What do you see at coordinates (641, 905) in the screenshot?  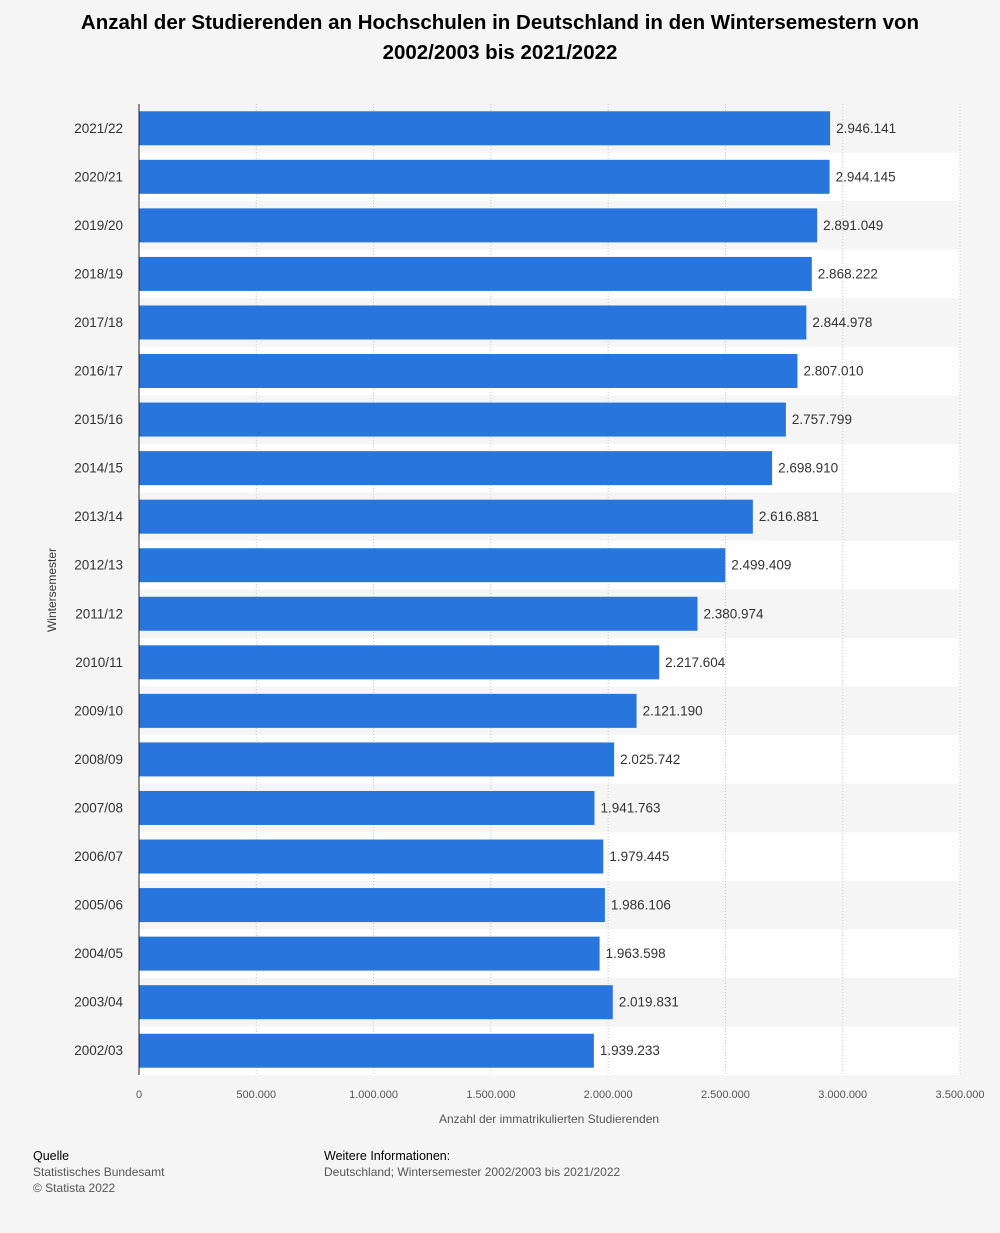 I see `value-label: 1.986.106` at bounding box center [641, 905].